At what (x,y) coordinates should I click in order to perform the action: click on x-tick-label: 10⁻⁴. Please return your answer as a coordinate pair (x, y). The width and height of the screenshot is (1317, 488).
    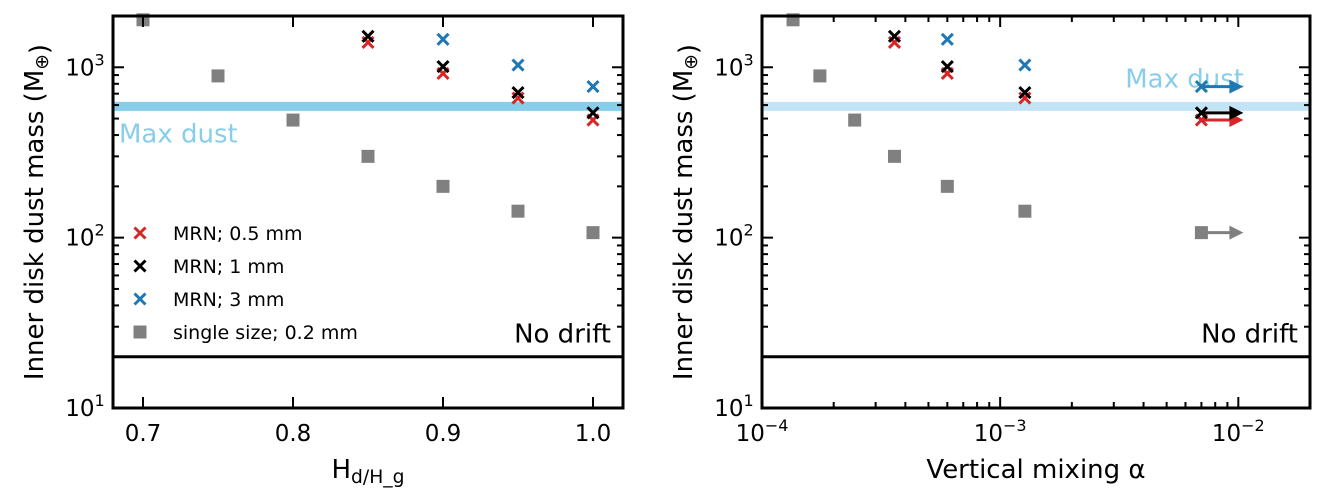
    Looking at the image, I should click on (762, 431).